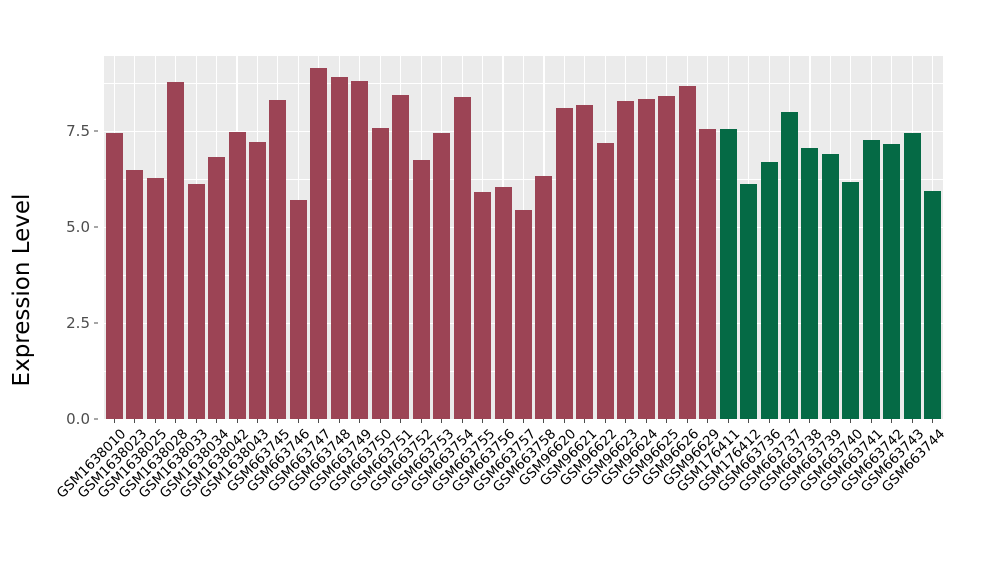  What do you see at coordinates (78, 131) in the screenshot?
I see `y-tick-label: 7.5` at bounding box center [78, 131].